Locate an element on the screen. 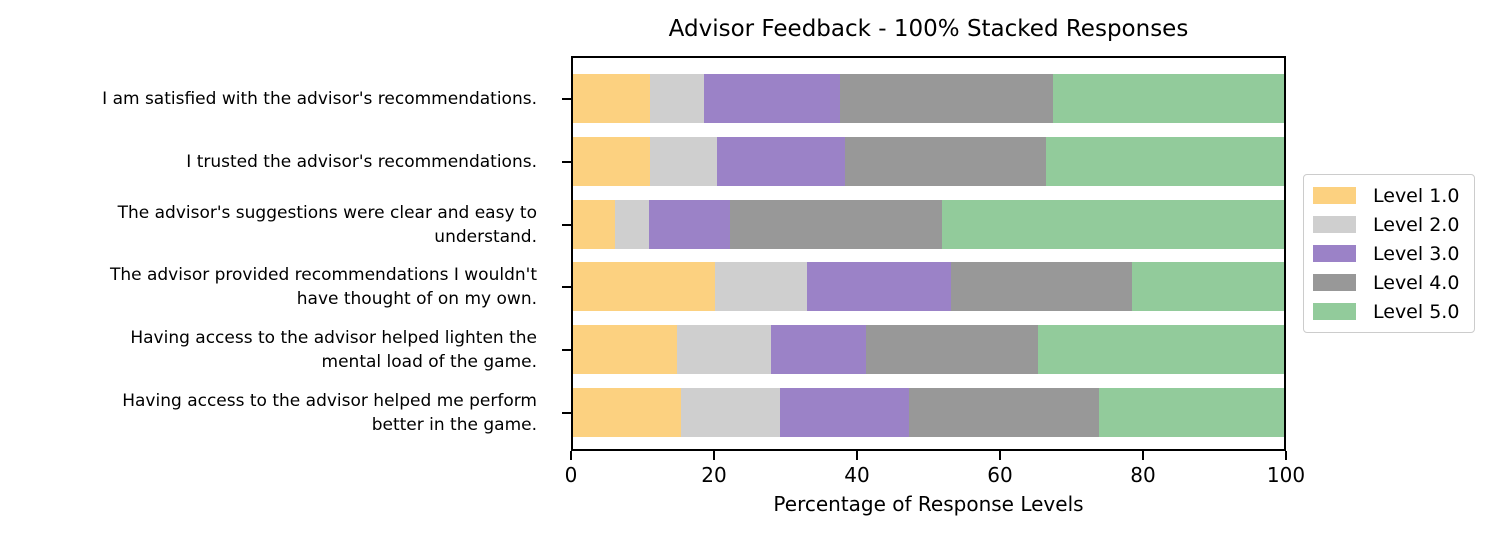  x-tick-label: 20 is located at coordinates (714, 475).